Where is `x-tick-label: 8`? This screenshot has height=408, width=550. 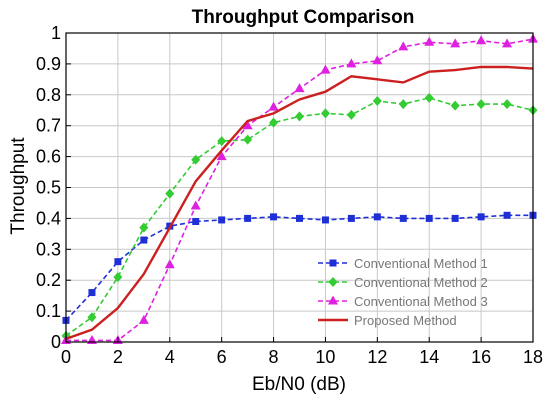
x-tick-label: 8 is located at coordinates (274, 357).